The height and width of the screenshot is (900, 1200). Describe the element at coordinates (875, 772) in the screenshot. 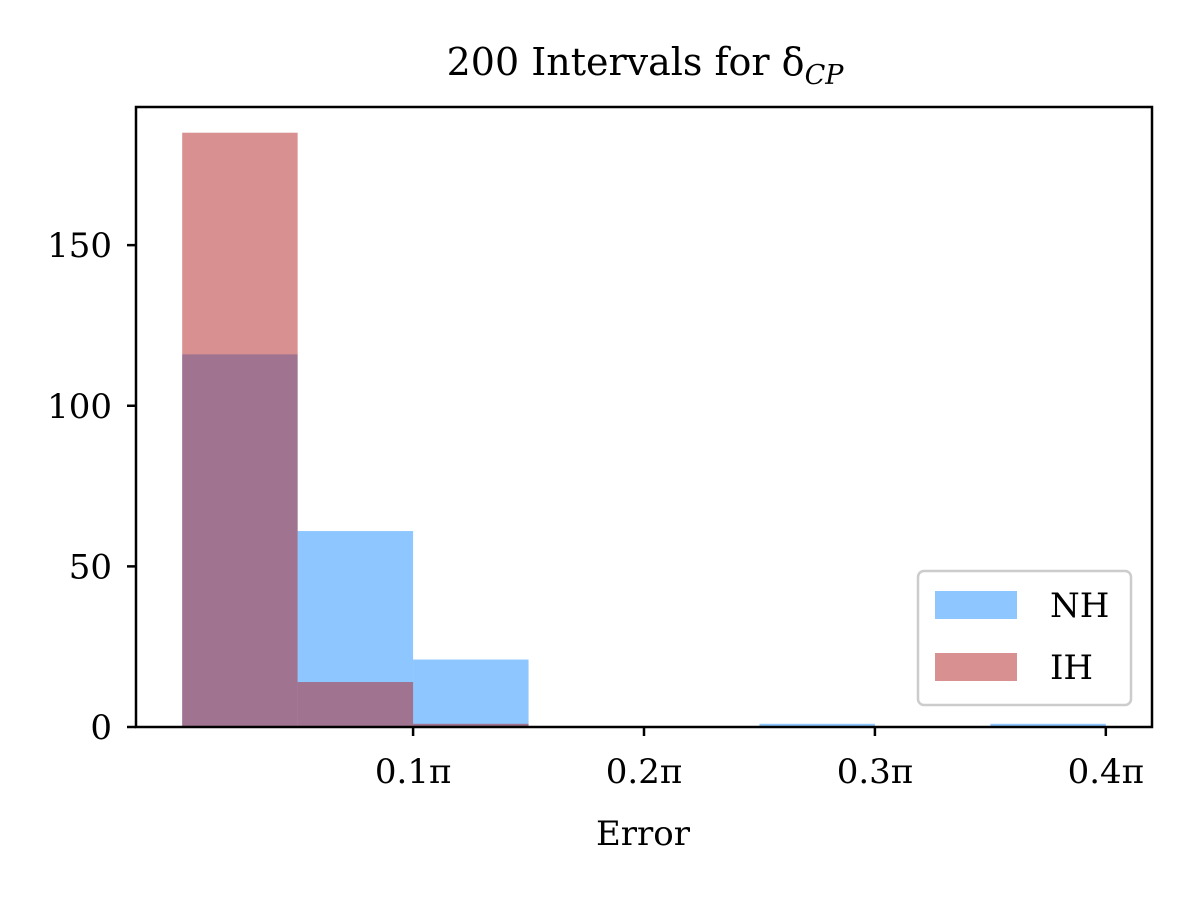

I see `x-tick-label-2: 0.3π` at that location.